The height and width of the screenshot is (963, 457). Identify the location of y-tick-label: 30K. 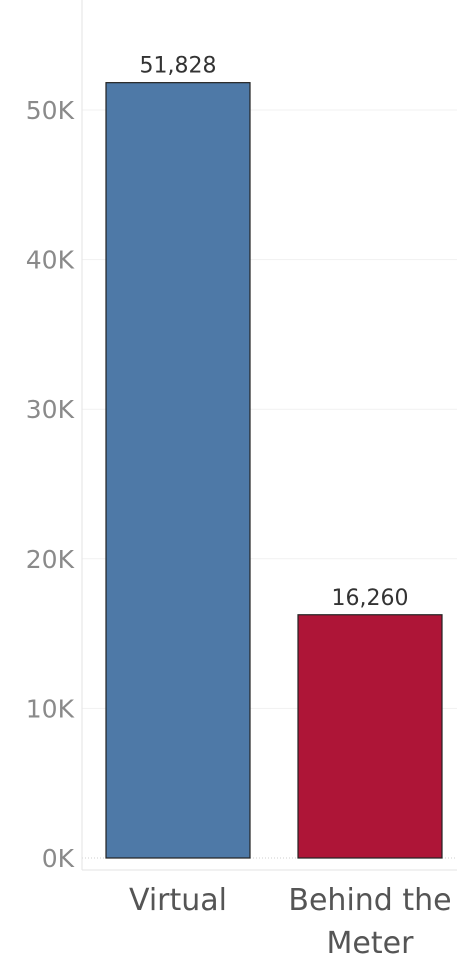
(50, 409).